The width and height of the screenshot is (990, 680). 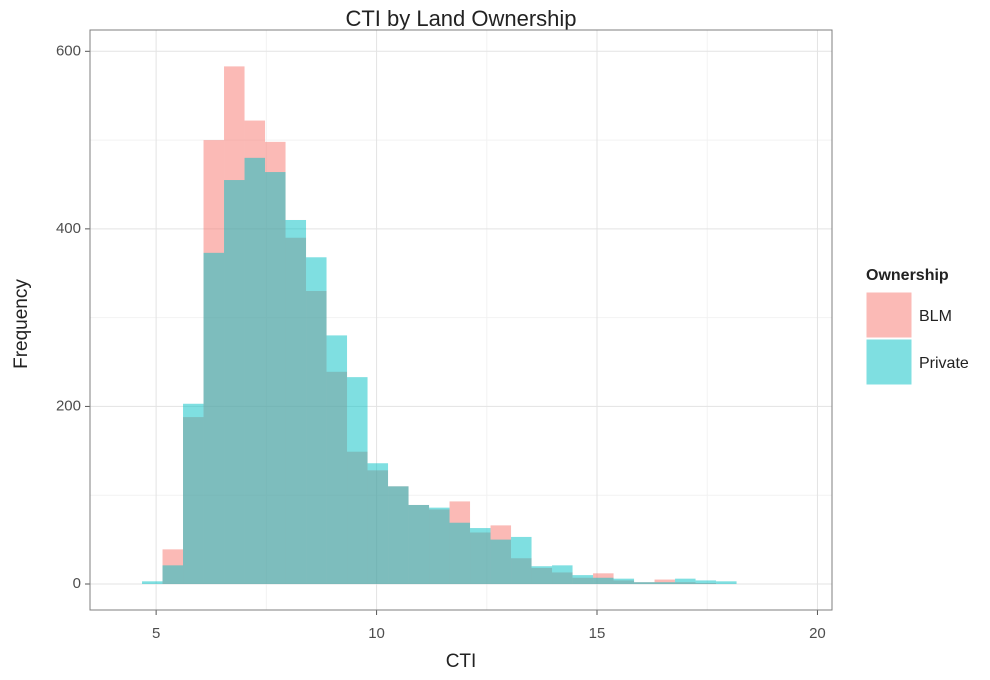 I want to click on x-tick-label: 15, so click(x=597, y=633).